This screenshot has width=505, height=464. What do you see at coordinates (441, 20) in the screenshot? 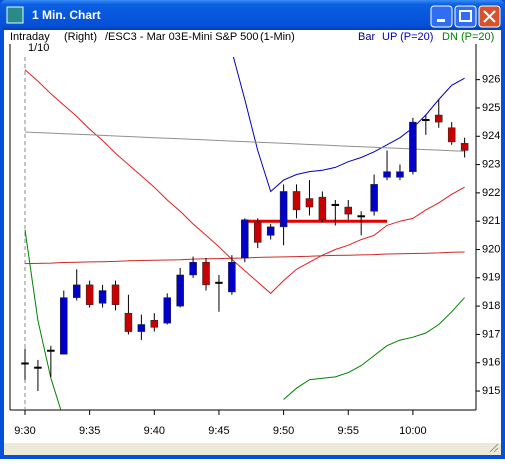
I see `minimize-icon` at bounding box center [441, 20].